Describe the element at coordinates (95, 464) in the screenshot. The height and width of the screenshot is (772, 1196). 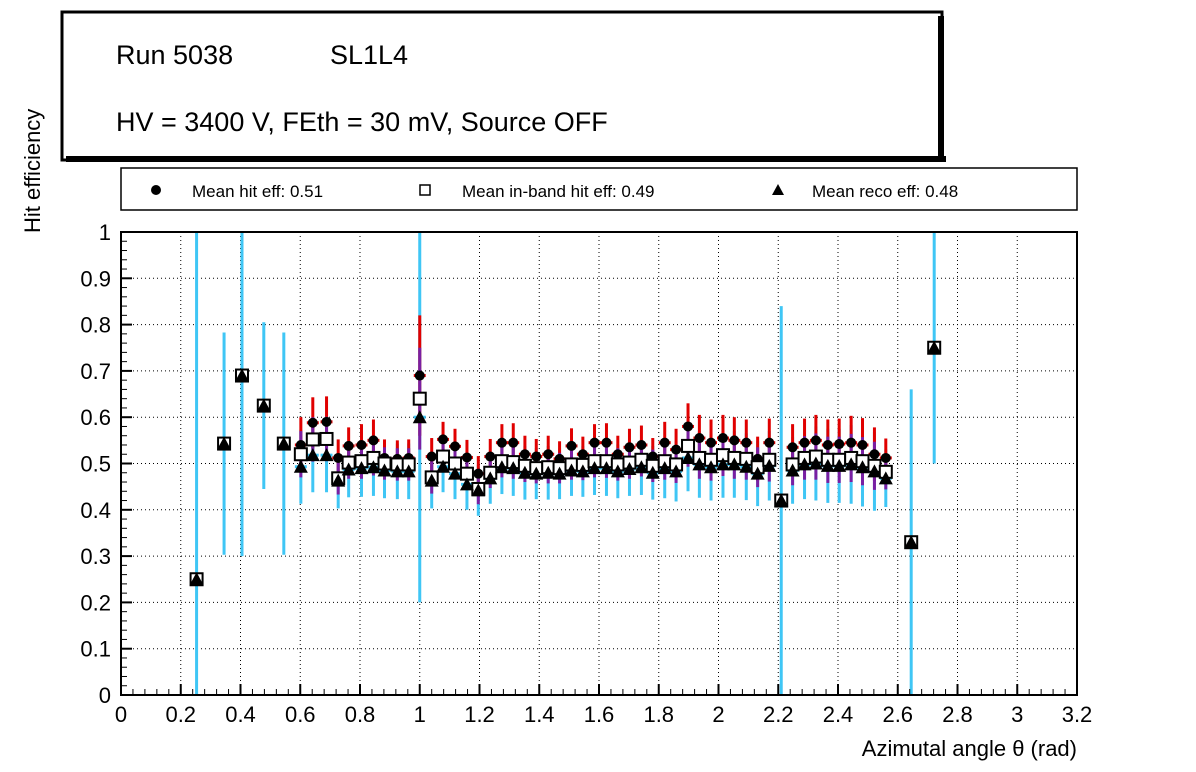
I see `y-tick-label: 0.5` at that location.